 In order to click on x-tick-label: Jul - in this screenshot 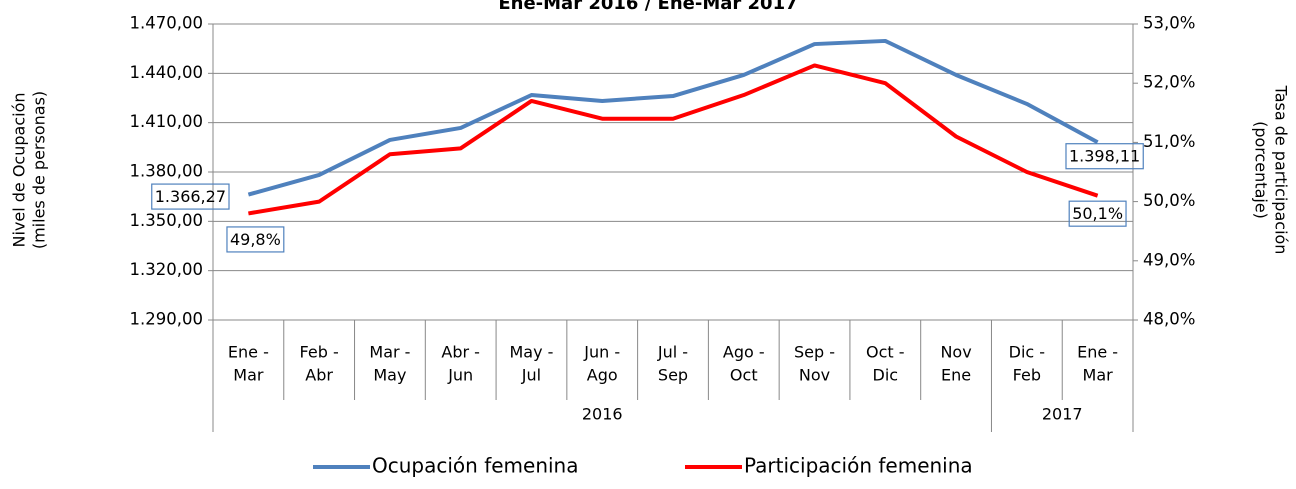, I will do `click(672, 352)`.